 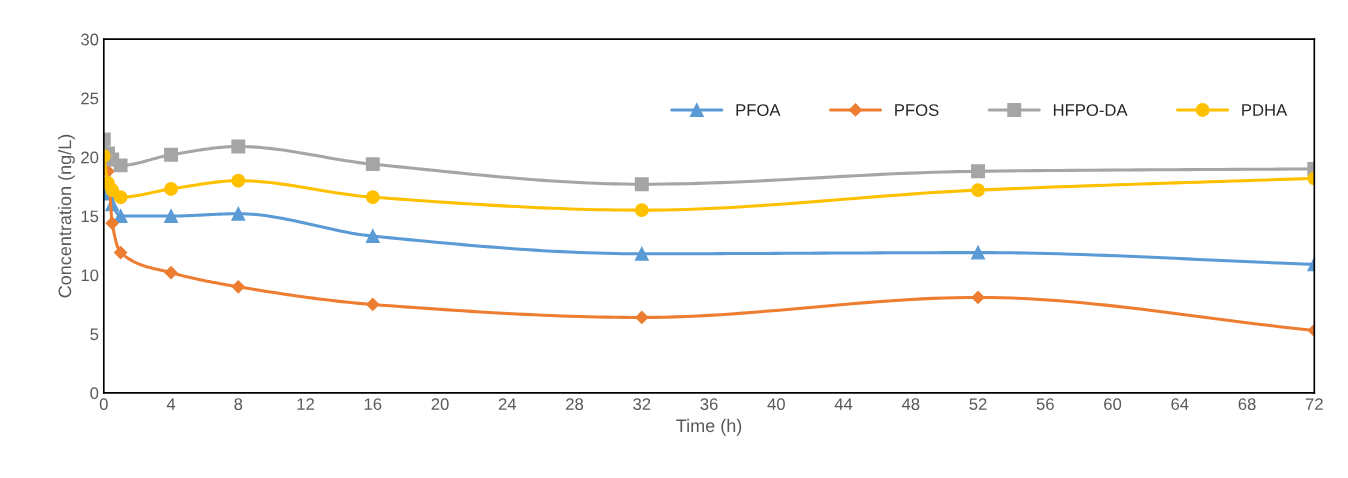 What do you see at coordinates (90, 275) in the screenshot?
I see `y-tick-label: 10` at bounding box center [90, 275].